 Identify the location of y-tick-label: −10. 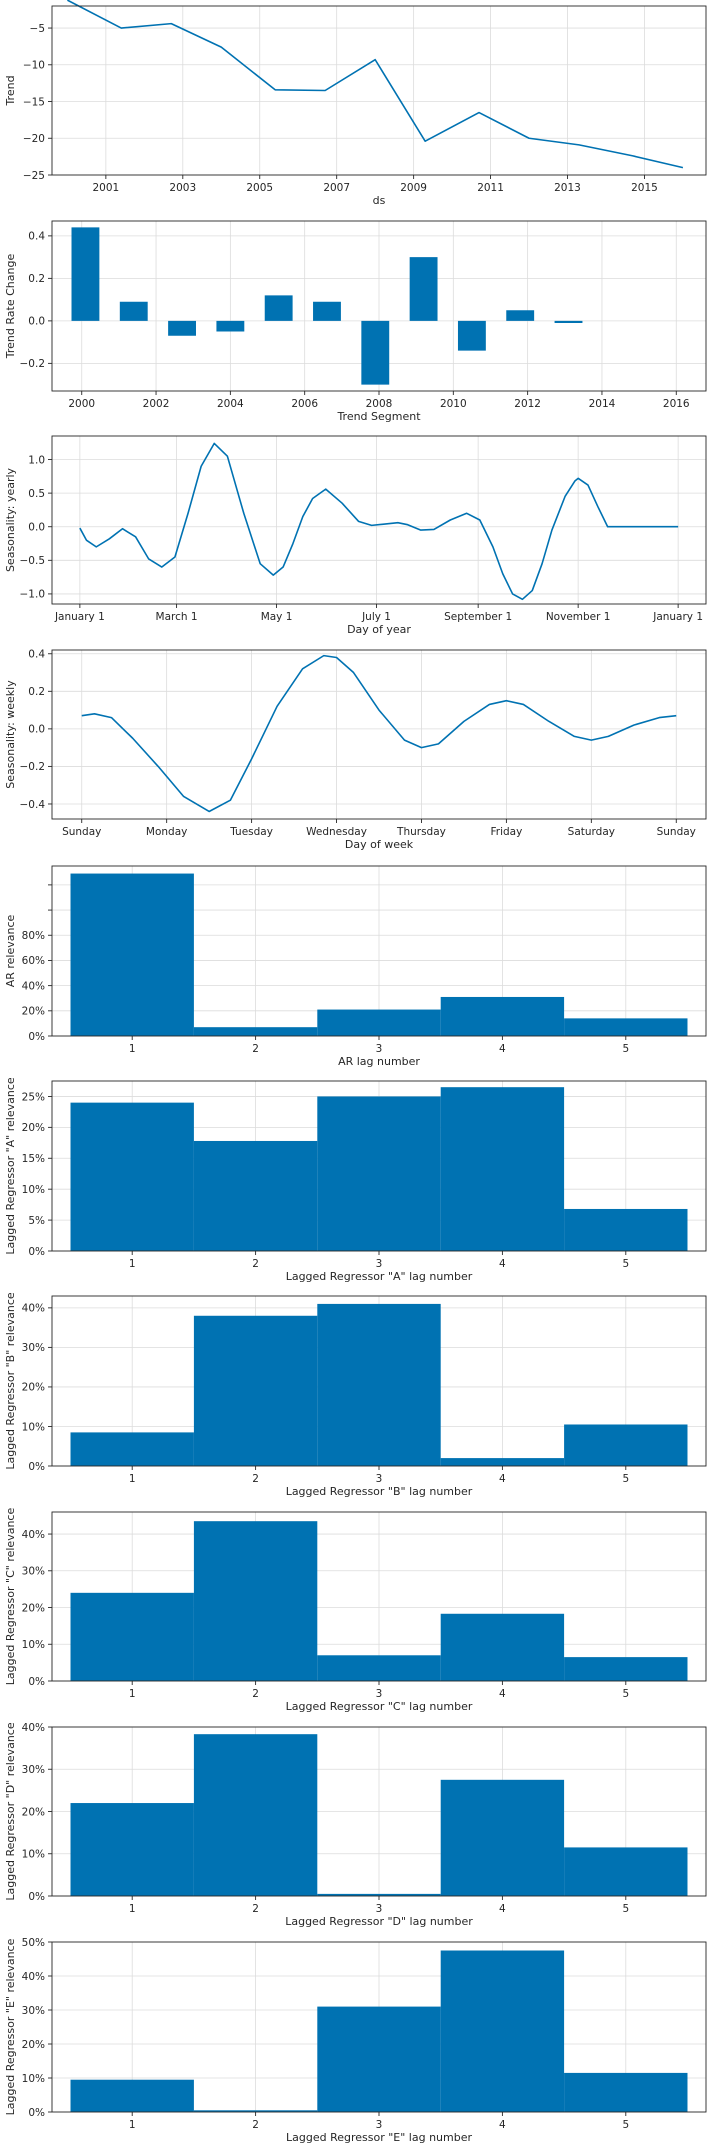
(34, 66).